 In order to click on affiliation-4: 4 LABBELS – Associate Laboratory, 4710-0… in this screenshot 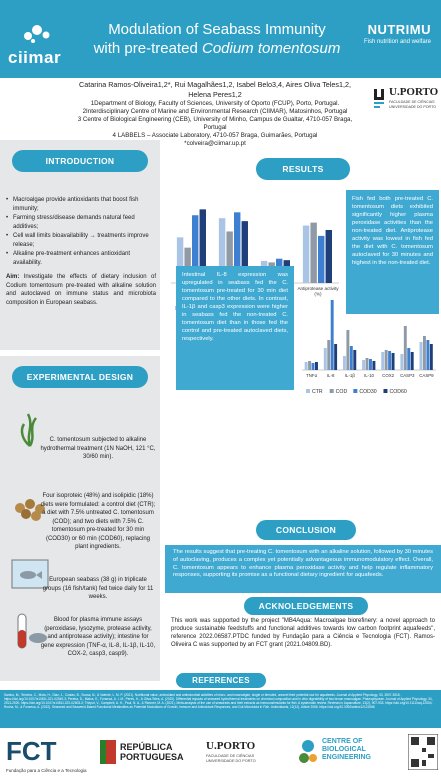, I will do `click(215, 135)`.